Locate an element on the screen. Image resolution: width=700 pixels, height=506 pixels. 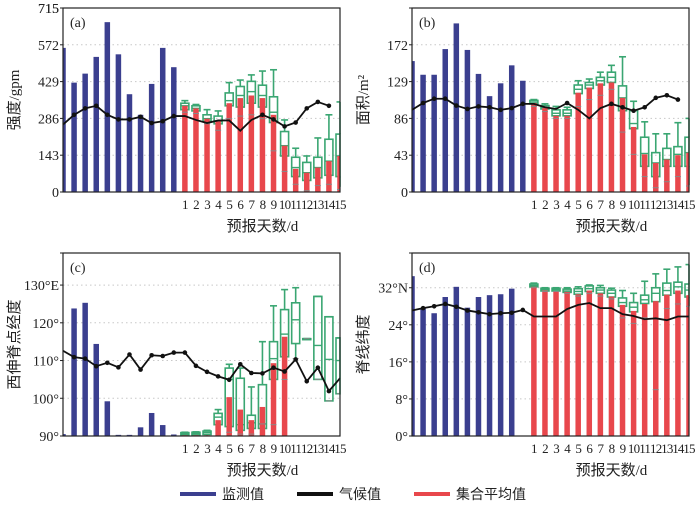
x-tick-label: 7 is located at coordinates (252, 204).